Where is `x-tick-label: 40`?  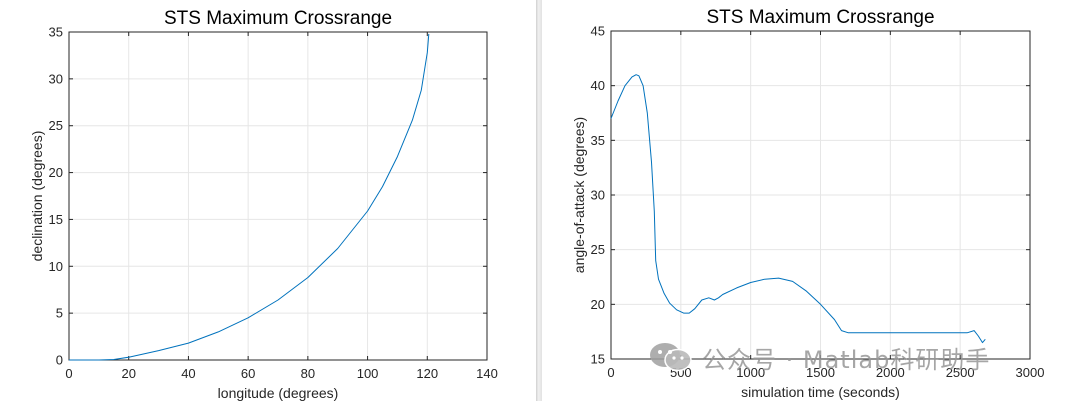 x-tick-label: 40 is located at coordinates (188, 373).